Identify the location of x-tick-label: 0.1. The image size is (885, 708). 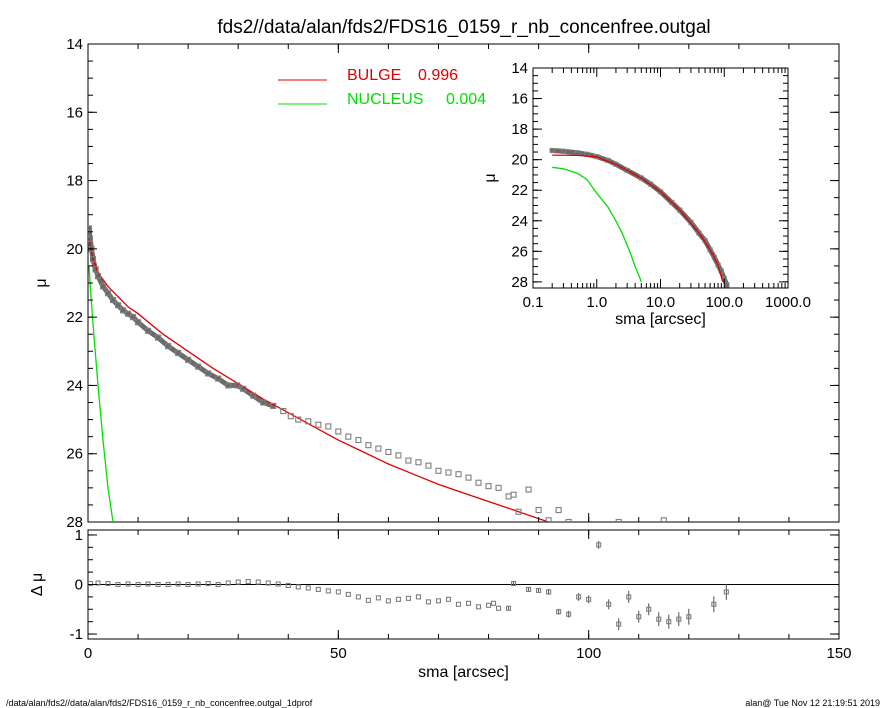
(533, 302).